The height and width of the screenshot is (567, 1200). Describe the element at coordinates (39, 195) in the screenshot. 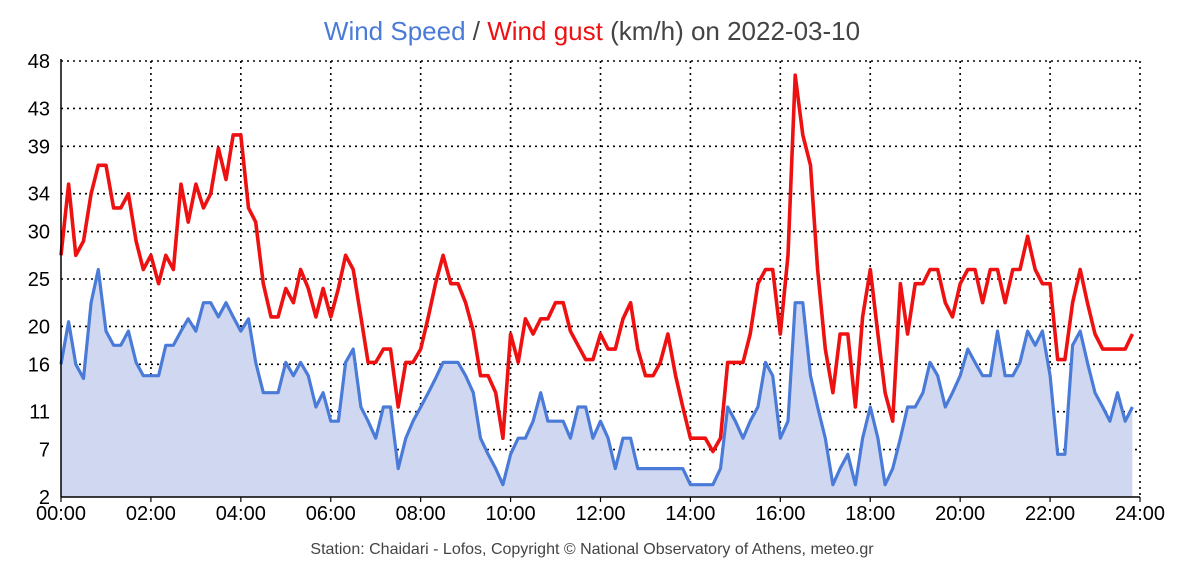

I see `y-tick-label: 34` at that location.